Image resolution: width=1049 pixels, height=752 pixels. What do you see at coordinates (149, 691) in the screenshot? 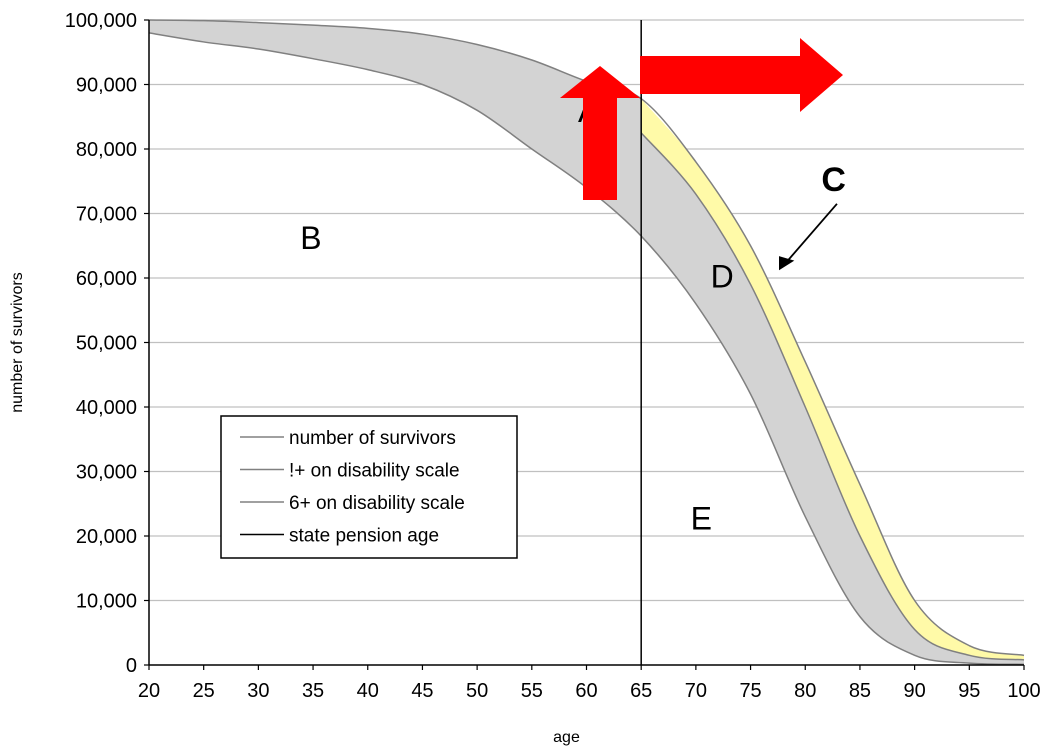
I see `x-tick-label-0: 20` at bounding box center [149, 691].